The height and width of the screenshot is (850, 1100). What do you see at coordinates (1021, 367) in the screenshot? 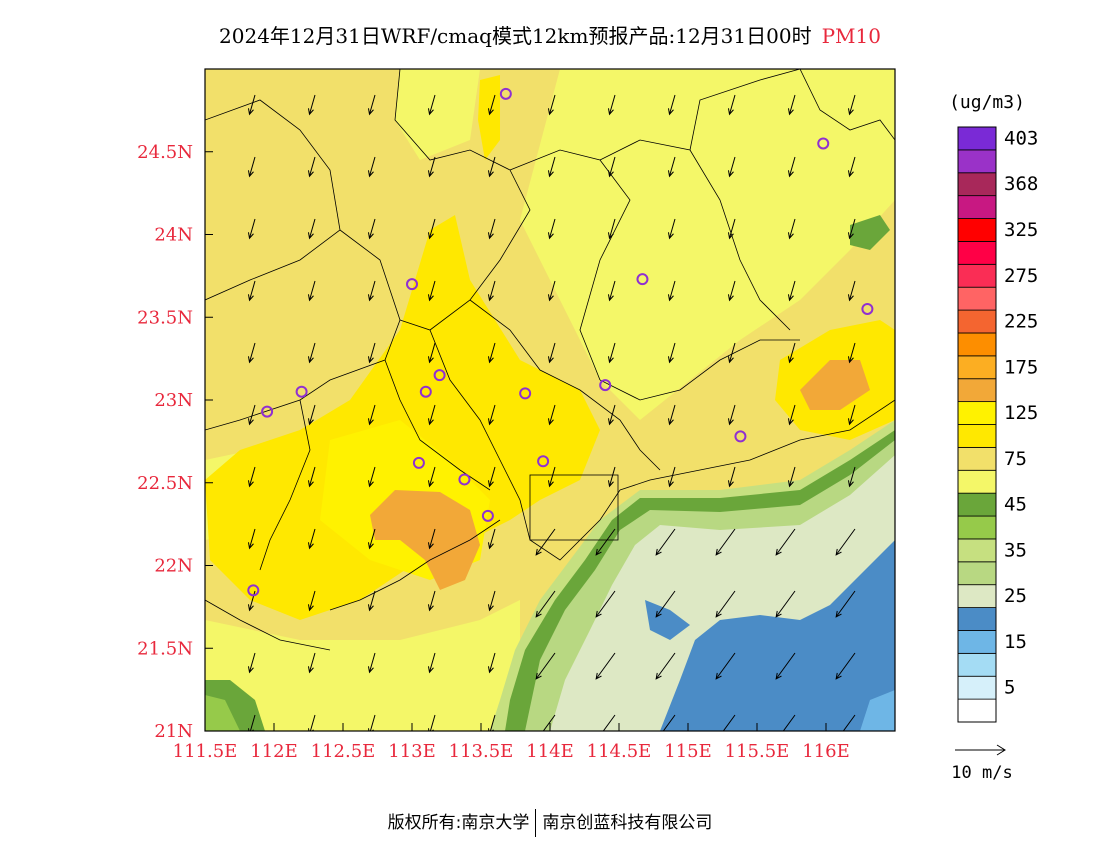
I see `legend-label: 175` at bounding box center [1021, 367].